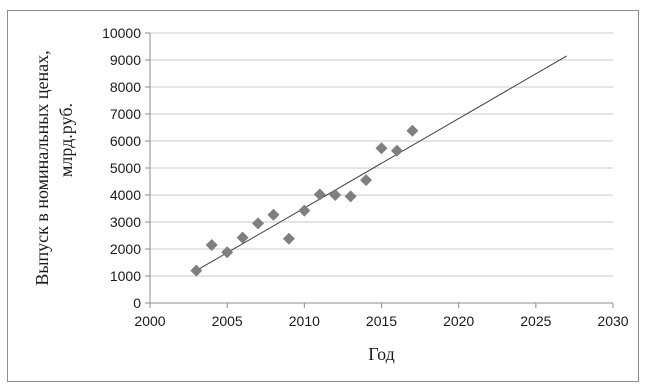 This screenshot has height=390, width=650. What do you see at coordinates (42, 167) in the screenshot?
I see `y-axis-title-line-1: Выпуск в номинальных ценах,` at bounding box center [42, 167].